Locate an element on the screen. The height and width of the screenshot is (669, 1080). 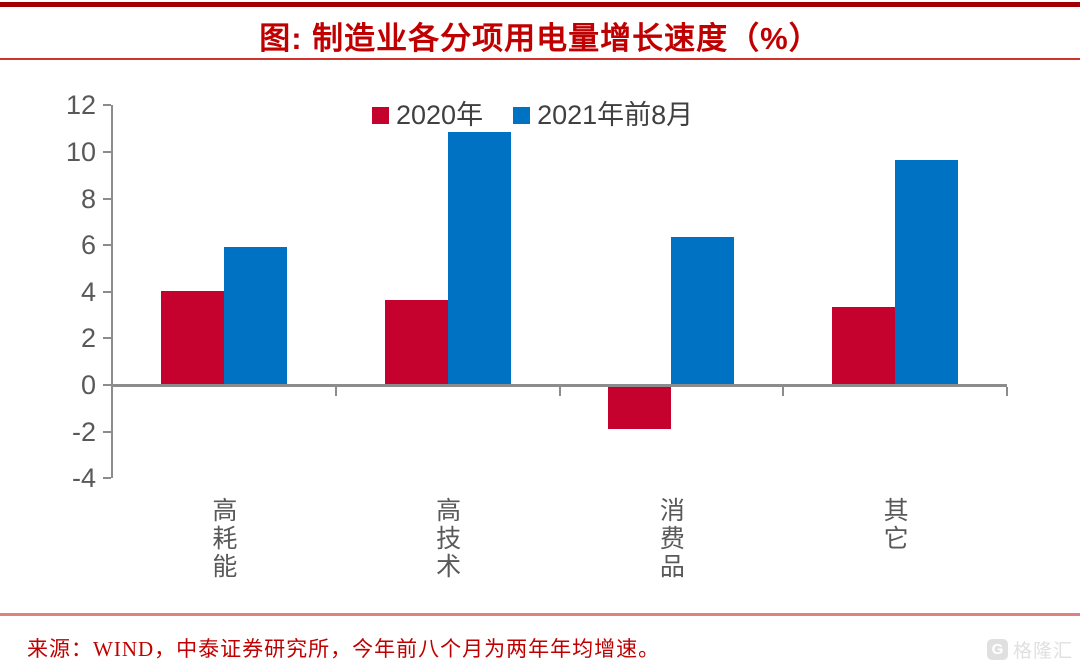
y-axis-line is located at coordinates (112, 292).